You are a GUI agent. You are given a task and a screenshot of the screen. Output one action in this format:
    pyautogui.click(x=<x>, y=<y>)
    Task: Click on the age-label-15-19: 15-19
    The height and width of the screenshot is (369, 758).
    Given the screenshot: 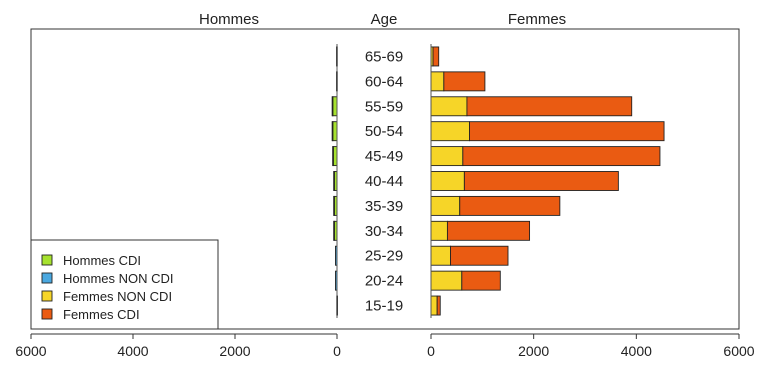 What is the action you would take?
    pyautogui.click(x=384, y=306)
    